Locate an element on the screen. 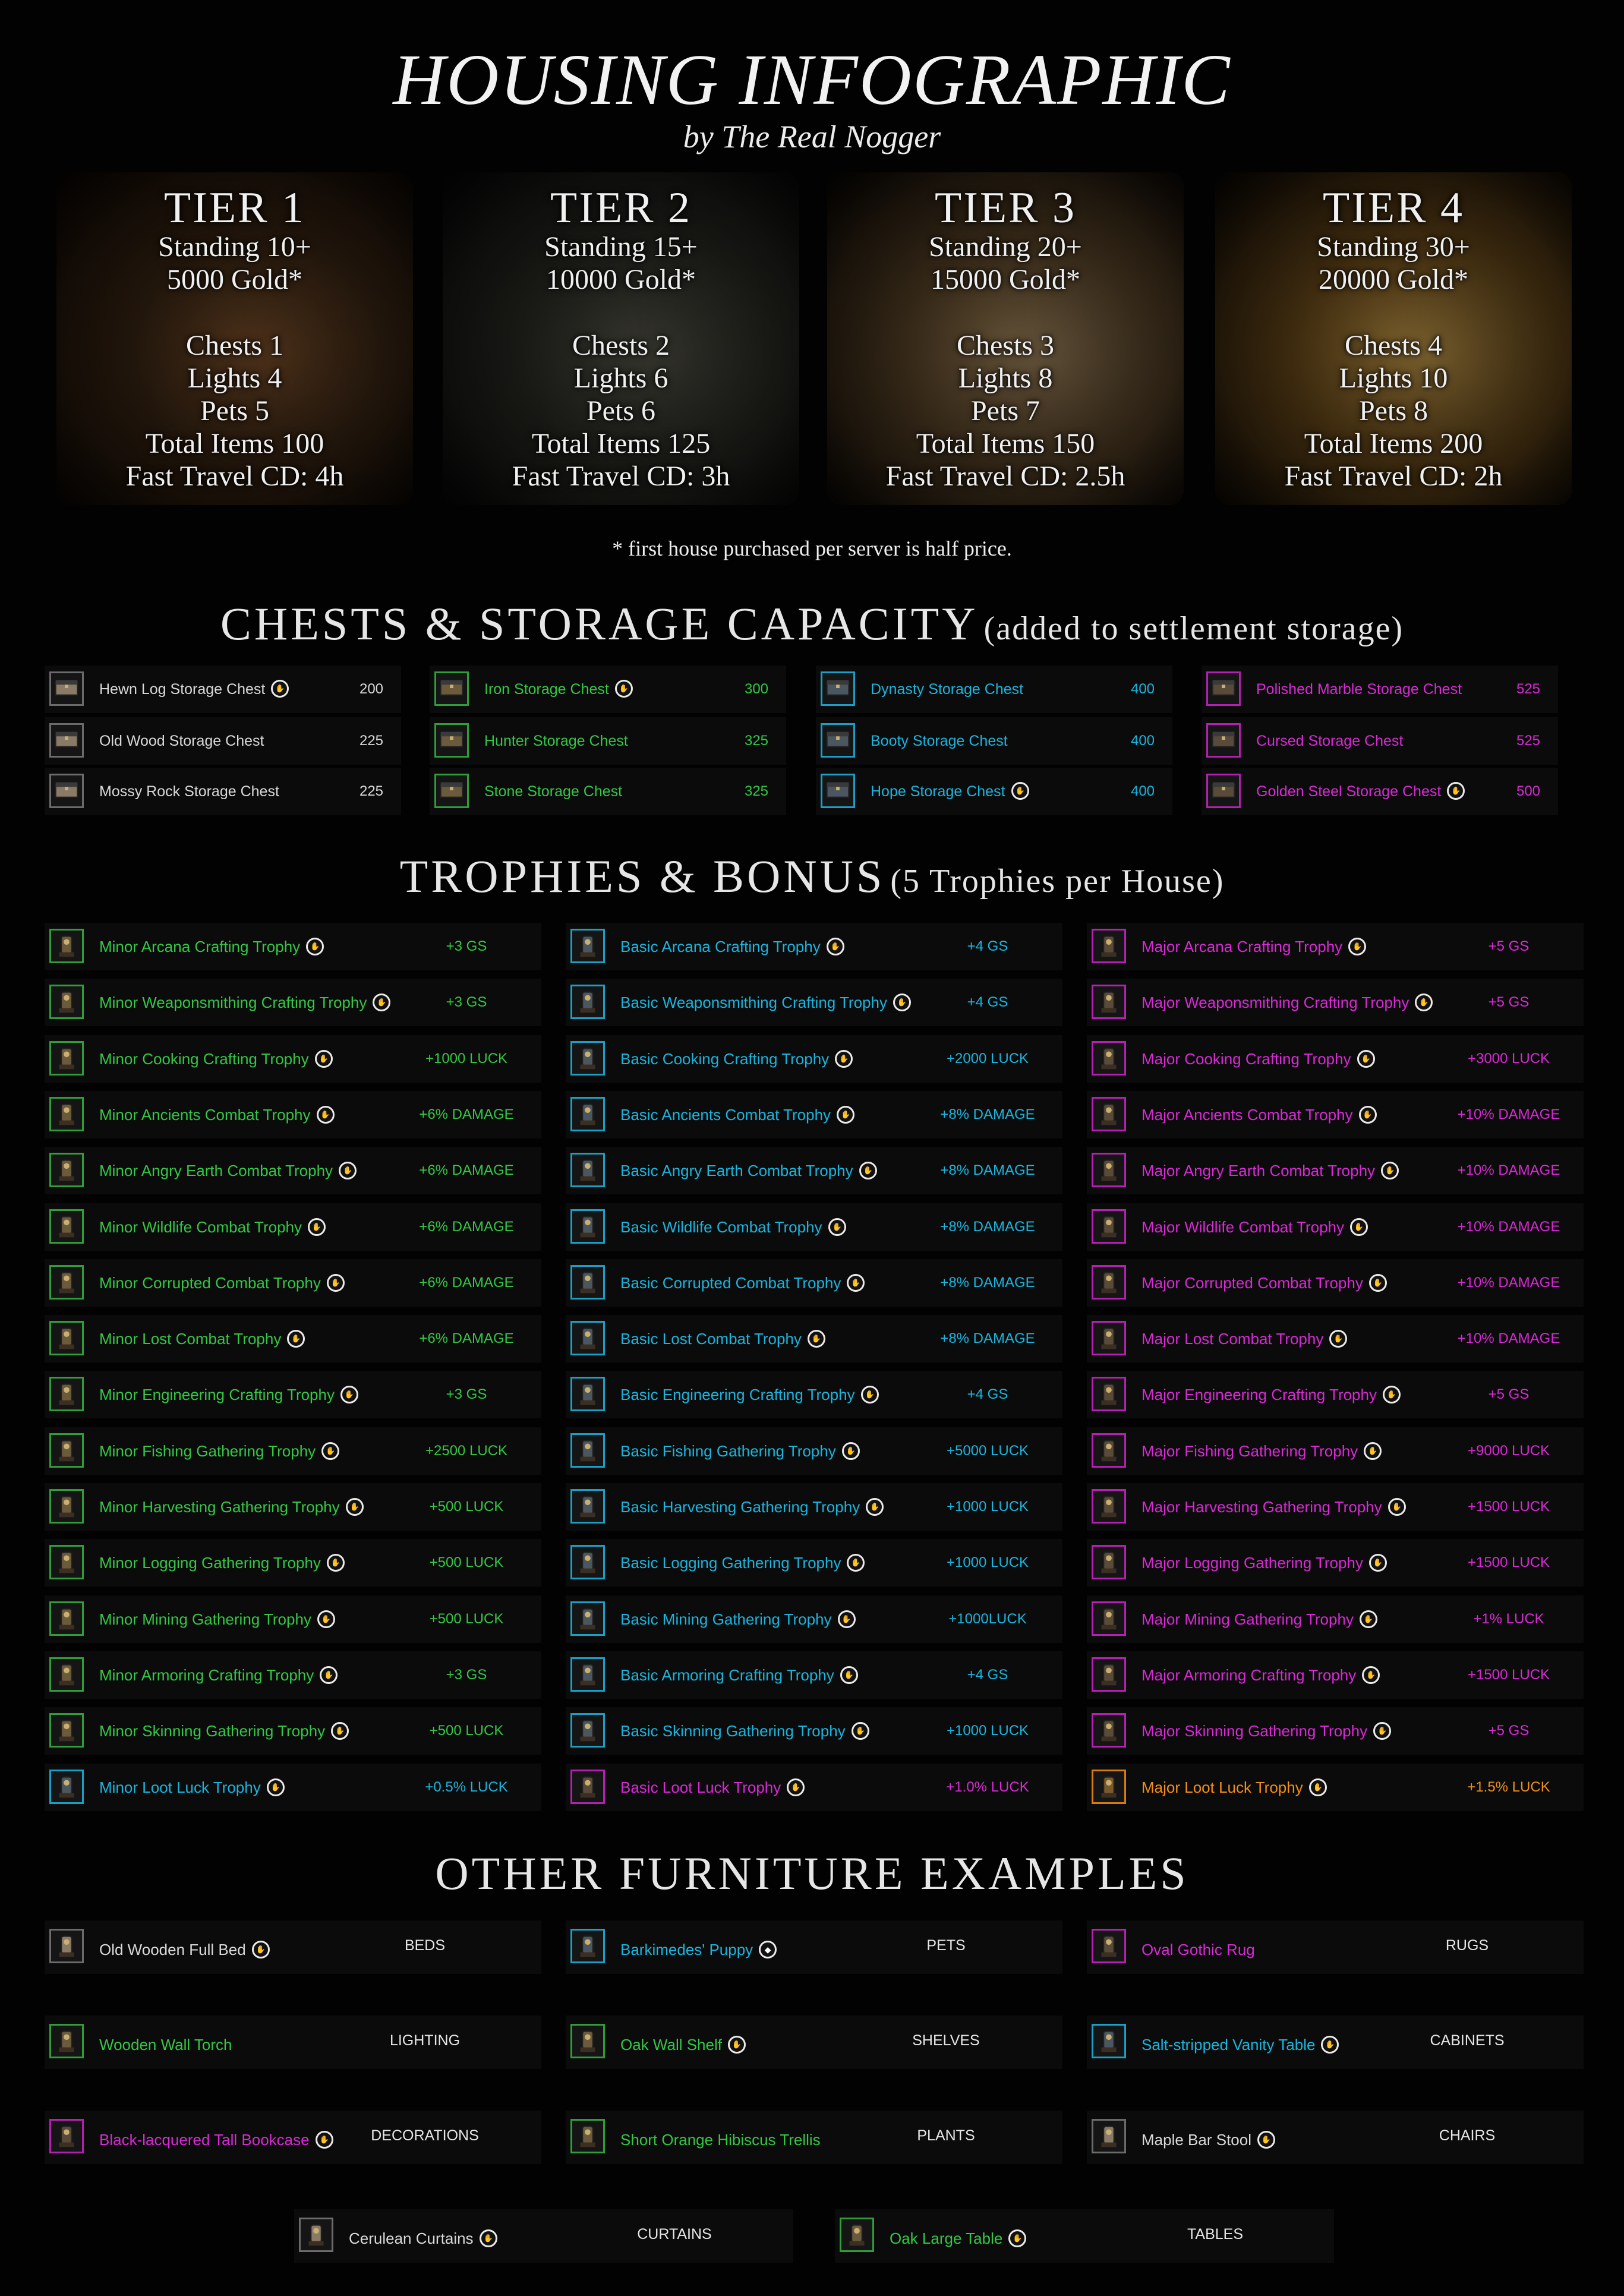 The width and height of the screenshot is (1624, 2296). trophy-row: Basic Engineering Crafting Trophy ✋ +4 GS is located at coordinates (814, 1394).